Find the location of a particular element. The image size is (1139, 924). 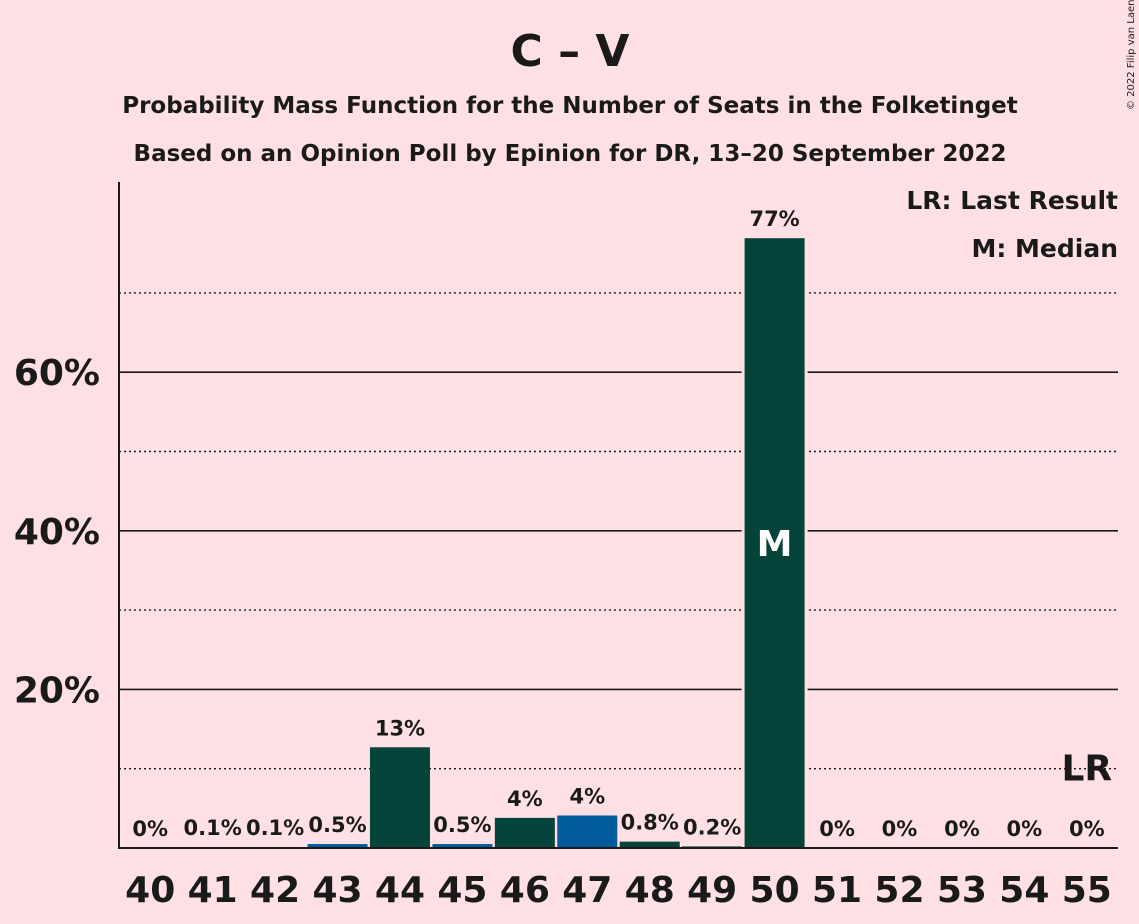

bar-value-label: 77% is located at coordinates (774, 219).